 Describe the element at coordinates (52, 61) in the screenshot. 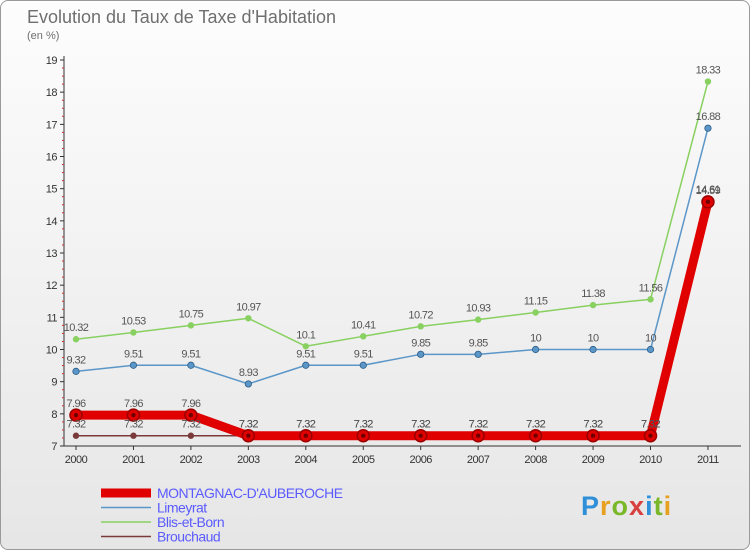

I see `y-tick-label: 19` at that location.